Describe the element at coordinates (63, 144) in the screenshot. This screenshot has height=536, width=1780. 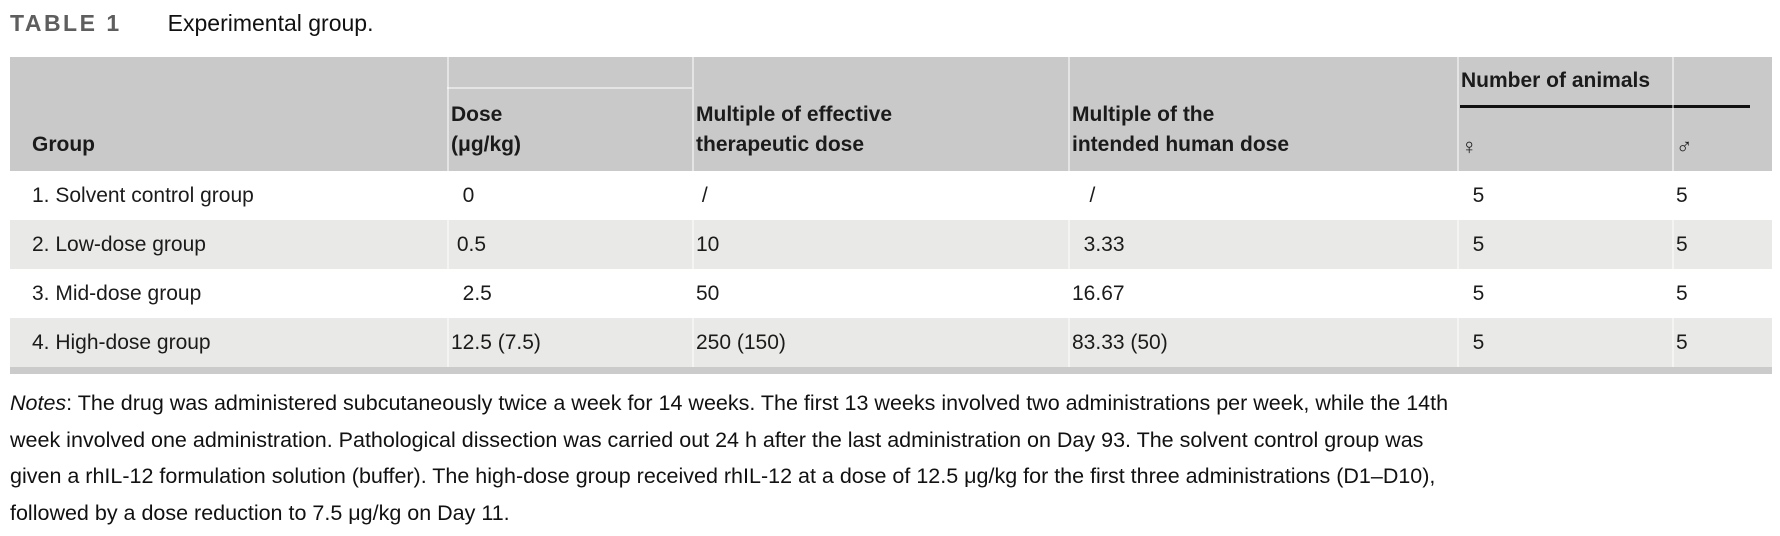
I see `column-header-group: Group` at that location.